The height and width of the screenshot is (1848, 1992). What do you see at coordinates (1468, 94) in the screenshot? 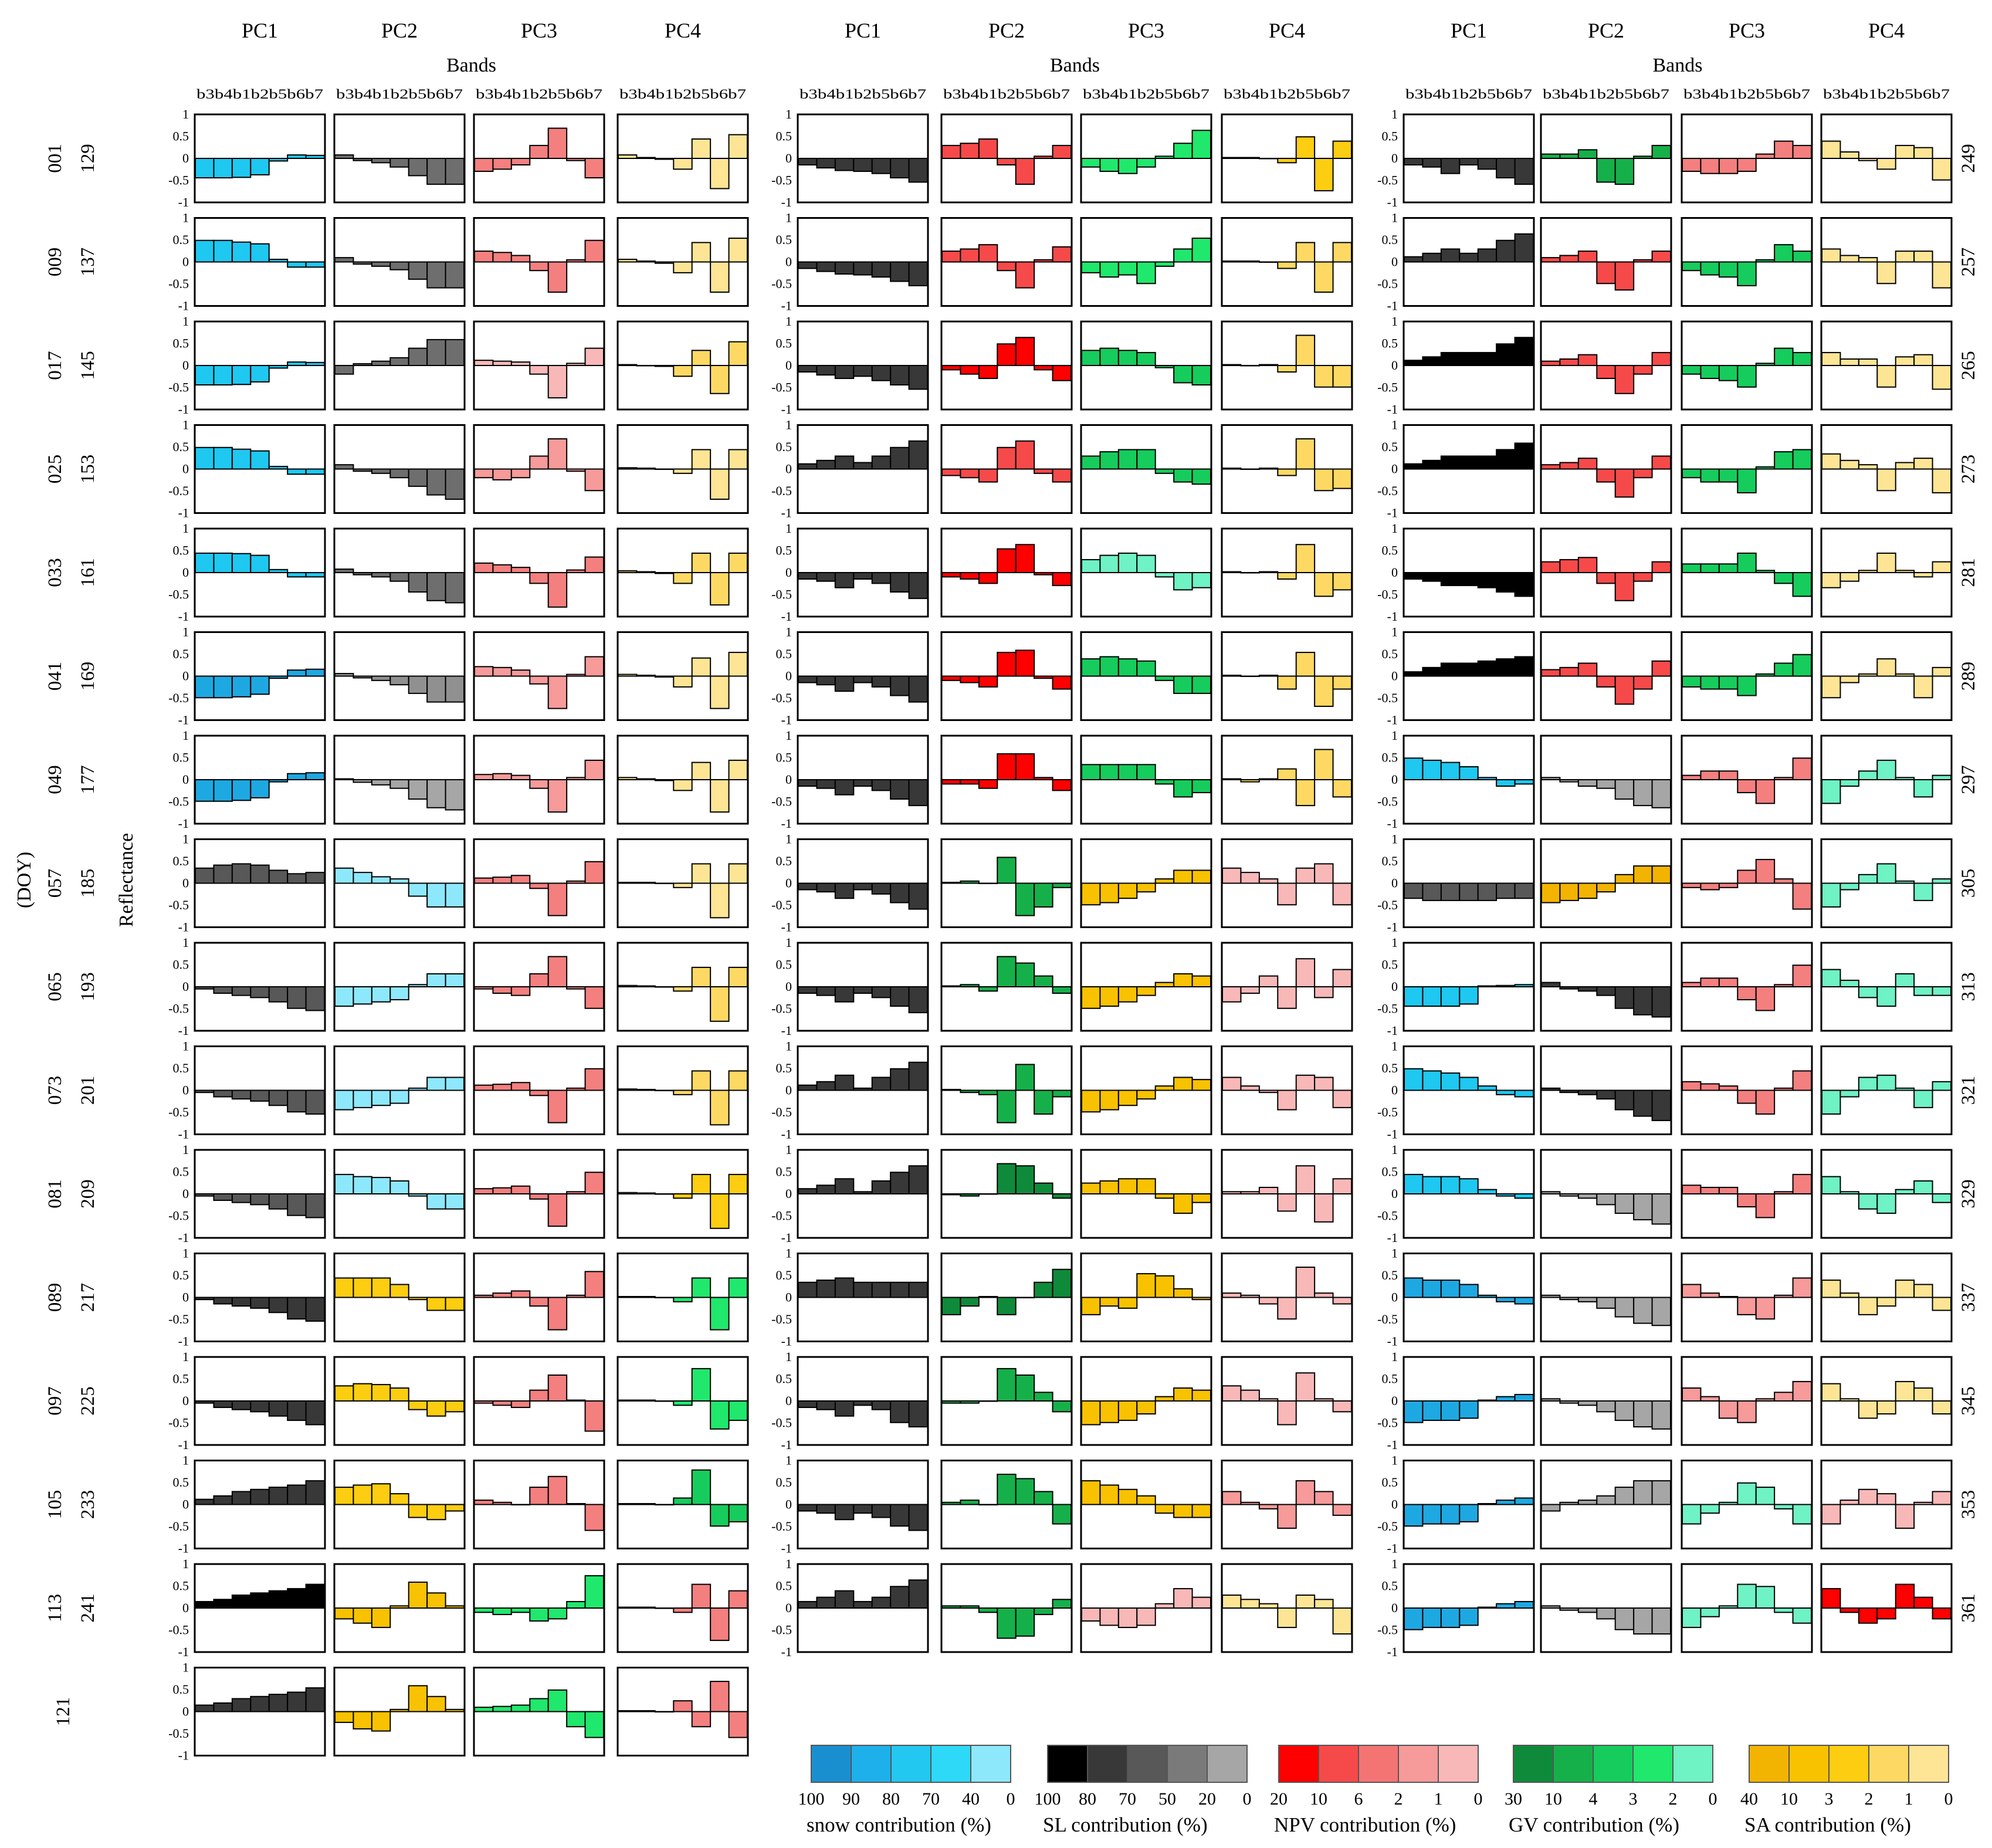
I see `band-labels-3-1: b3b4b1b2b5b6b7` at bounding box center [1468, 94].